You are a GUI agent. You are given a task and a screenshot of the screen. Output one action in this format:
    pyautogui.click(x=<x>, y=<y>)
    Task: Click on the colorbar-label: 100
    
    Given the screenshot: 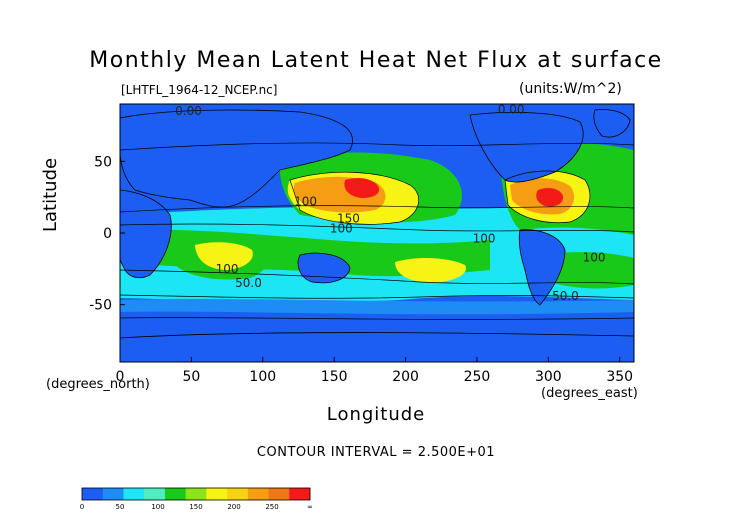 What is the action you would take?
    pyautogui.click(x=157, y=507)
    